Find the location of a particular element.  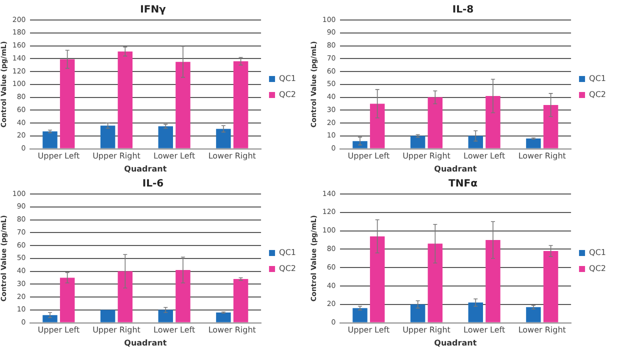

chart-title: IFNγ is located at coordinates (153, 10).